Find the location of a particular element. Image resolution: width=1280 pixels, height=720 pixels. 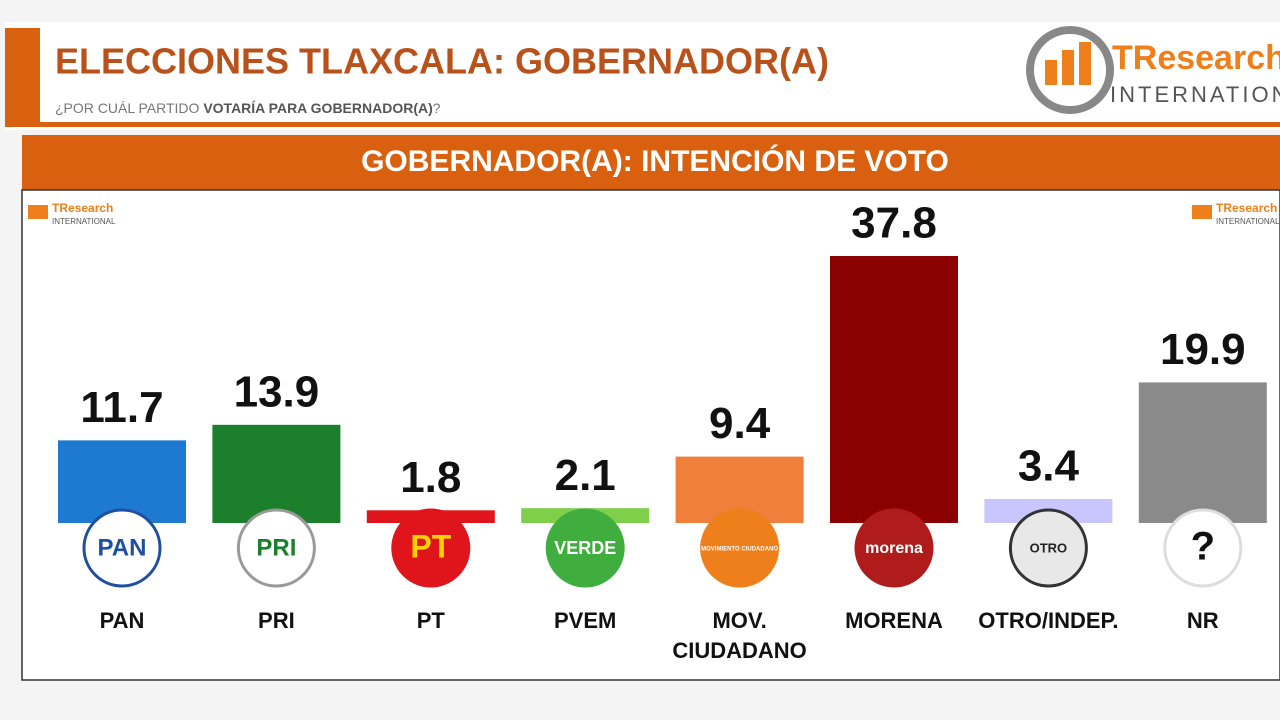

party-logo-text: ? is located at coordinates (1203, 547).